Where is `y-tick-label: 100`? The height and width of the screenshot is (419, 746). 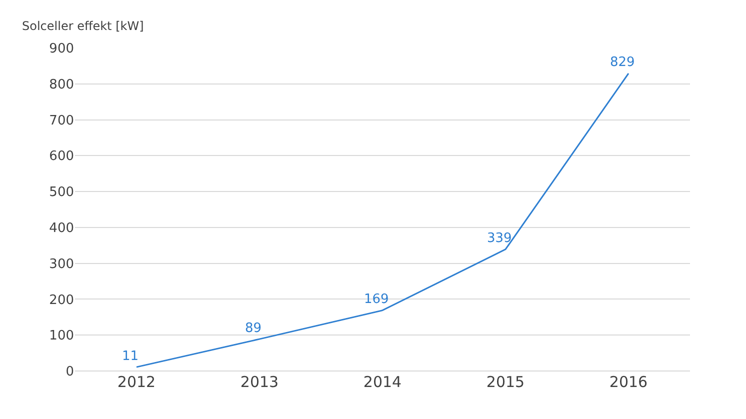
y-tick-label: 100 is located at coordinates (61, 336).